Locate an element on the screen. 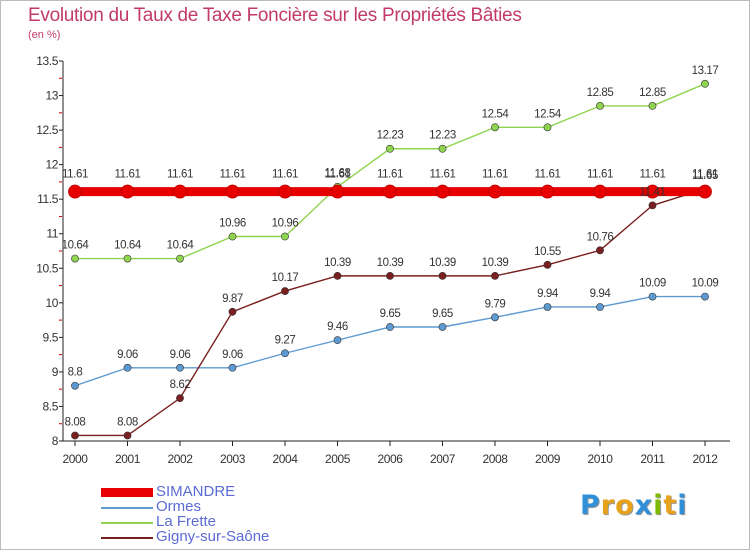 The image size is (750, 550). logo-letter: o is located at coordinates (625, 505).